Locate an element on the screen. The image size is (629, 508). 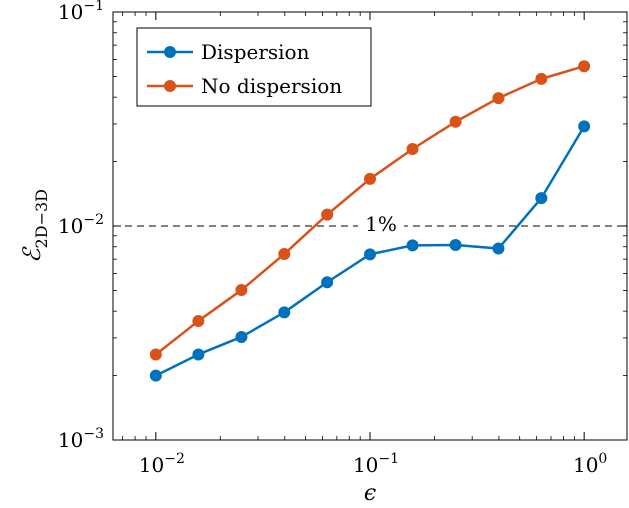
x-axis-label: ϵ is located at coordinates (370, 493).